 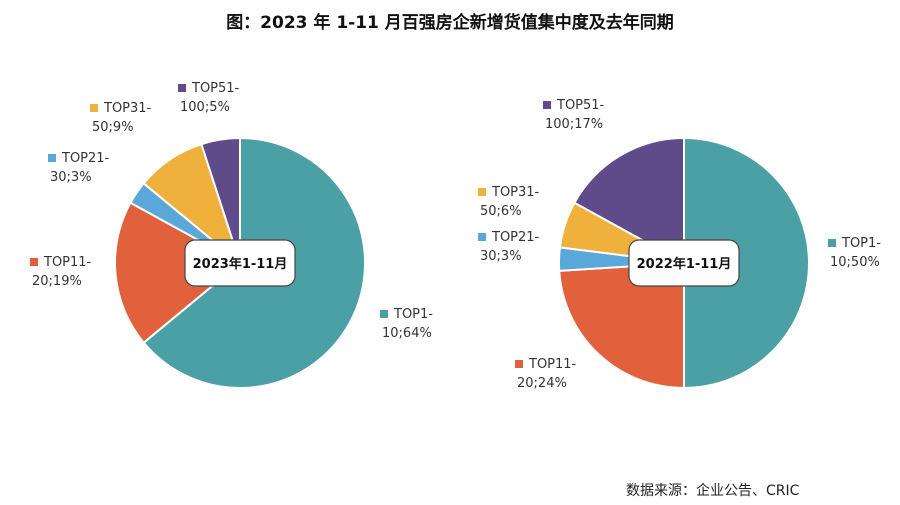 I want to click on chart-title: 图：2023 年 1-11 月百强房企新增货值集中度及去年同期, so click(x=450, y=23).